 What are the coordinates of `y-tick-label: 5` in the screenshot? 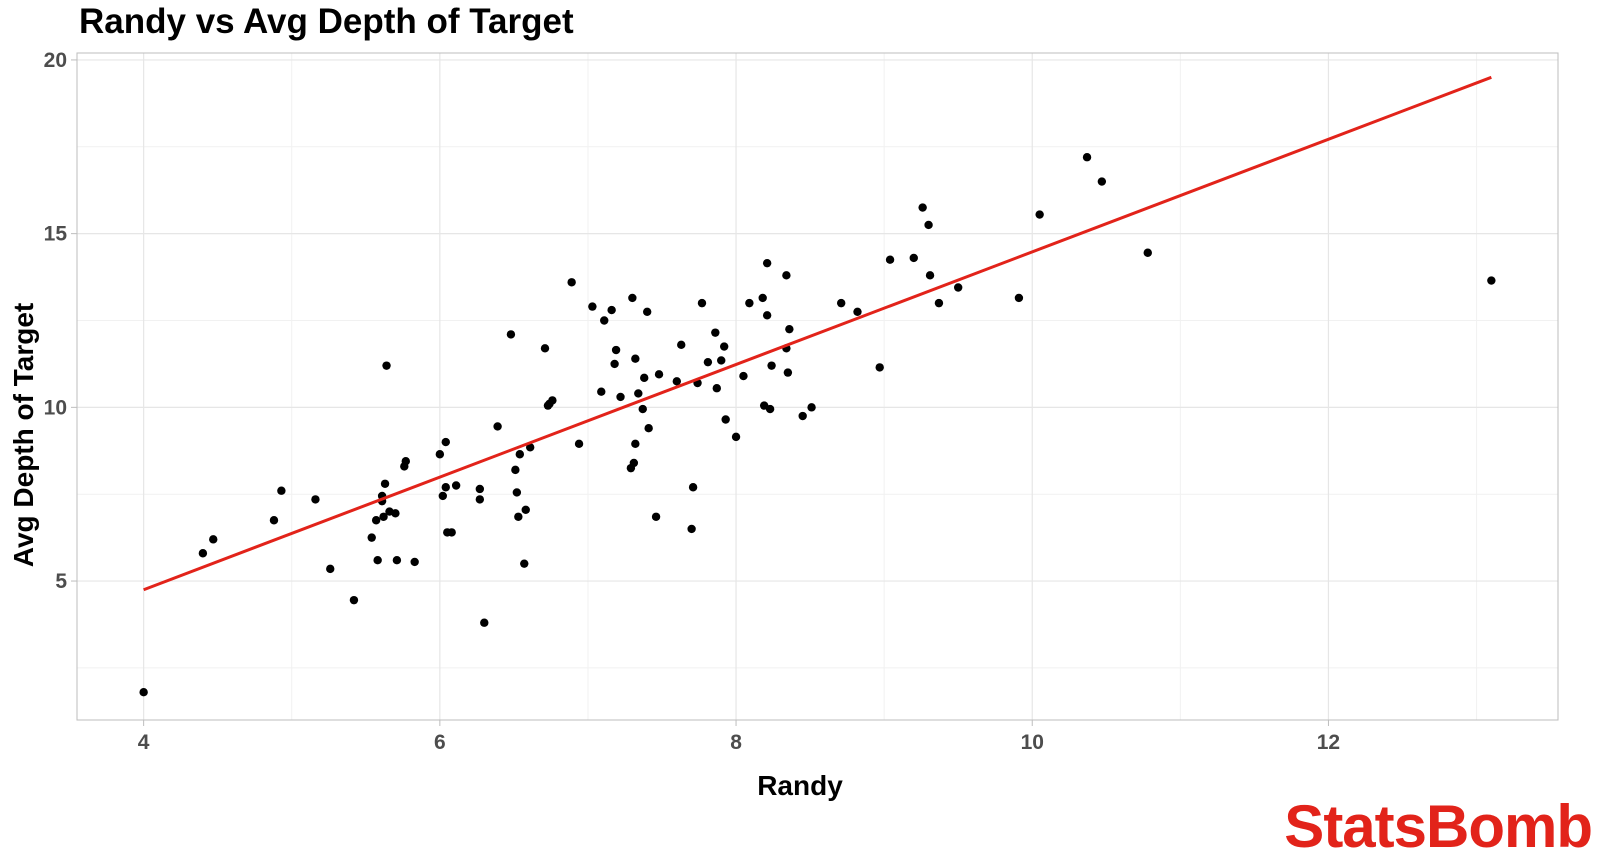 It's located at (61, 581).